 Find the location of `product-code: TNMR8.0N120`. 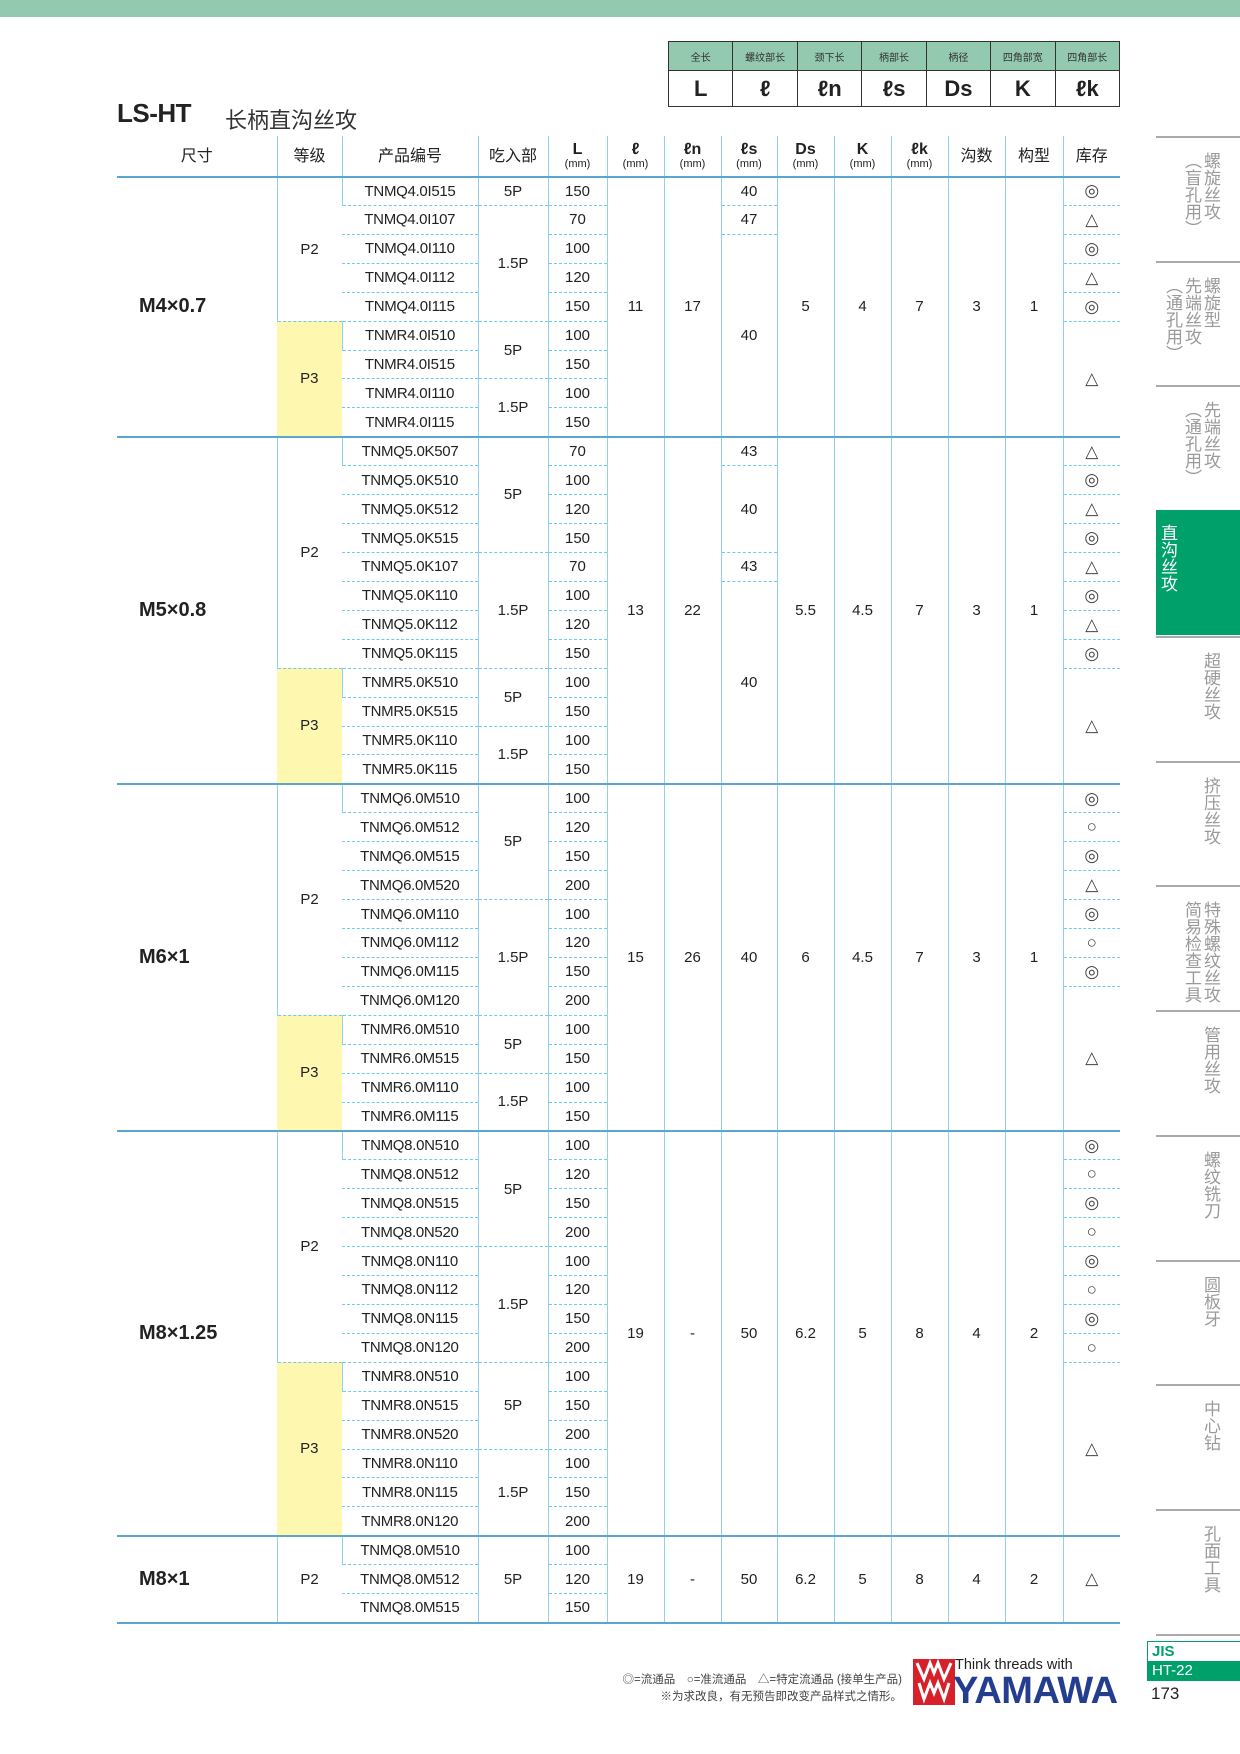

product-code: TNMR8.0N120 is located at coordinates (410, 1521).